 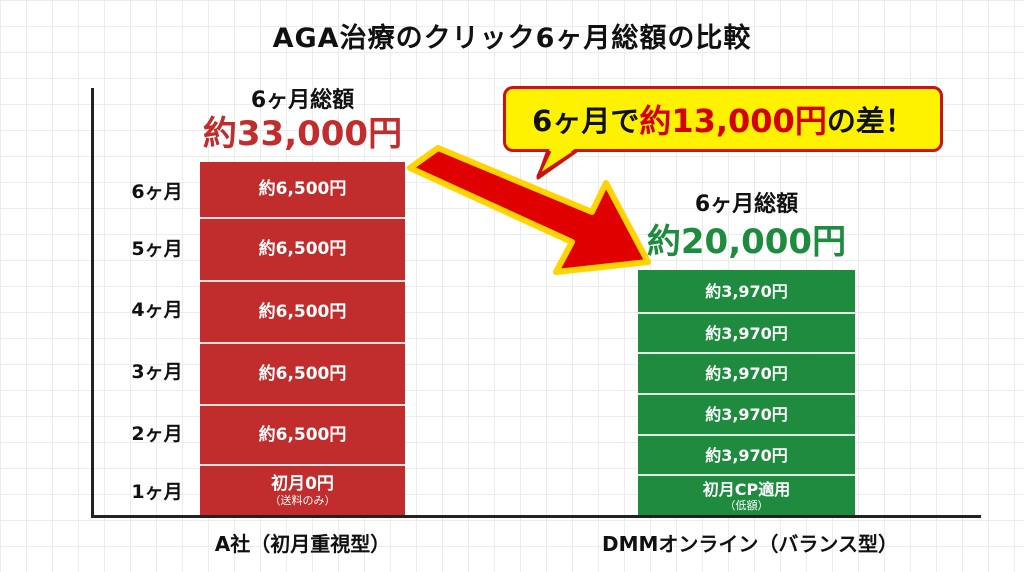 I want to click on total-value-a: 約33,000円, so click(x=302, y=134).